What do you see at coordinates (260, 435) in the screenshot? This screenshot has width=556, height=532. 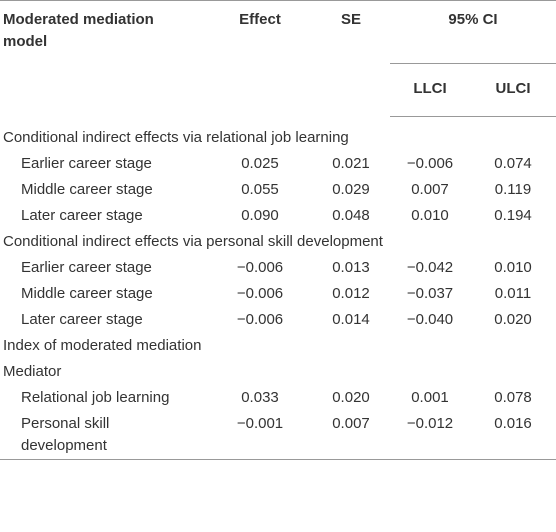 I see `cell-value: −0.001` at bounding box center [260, 435].